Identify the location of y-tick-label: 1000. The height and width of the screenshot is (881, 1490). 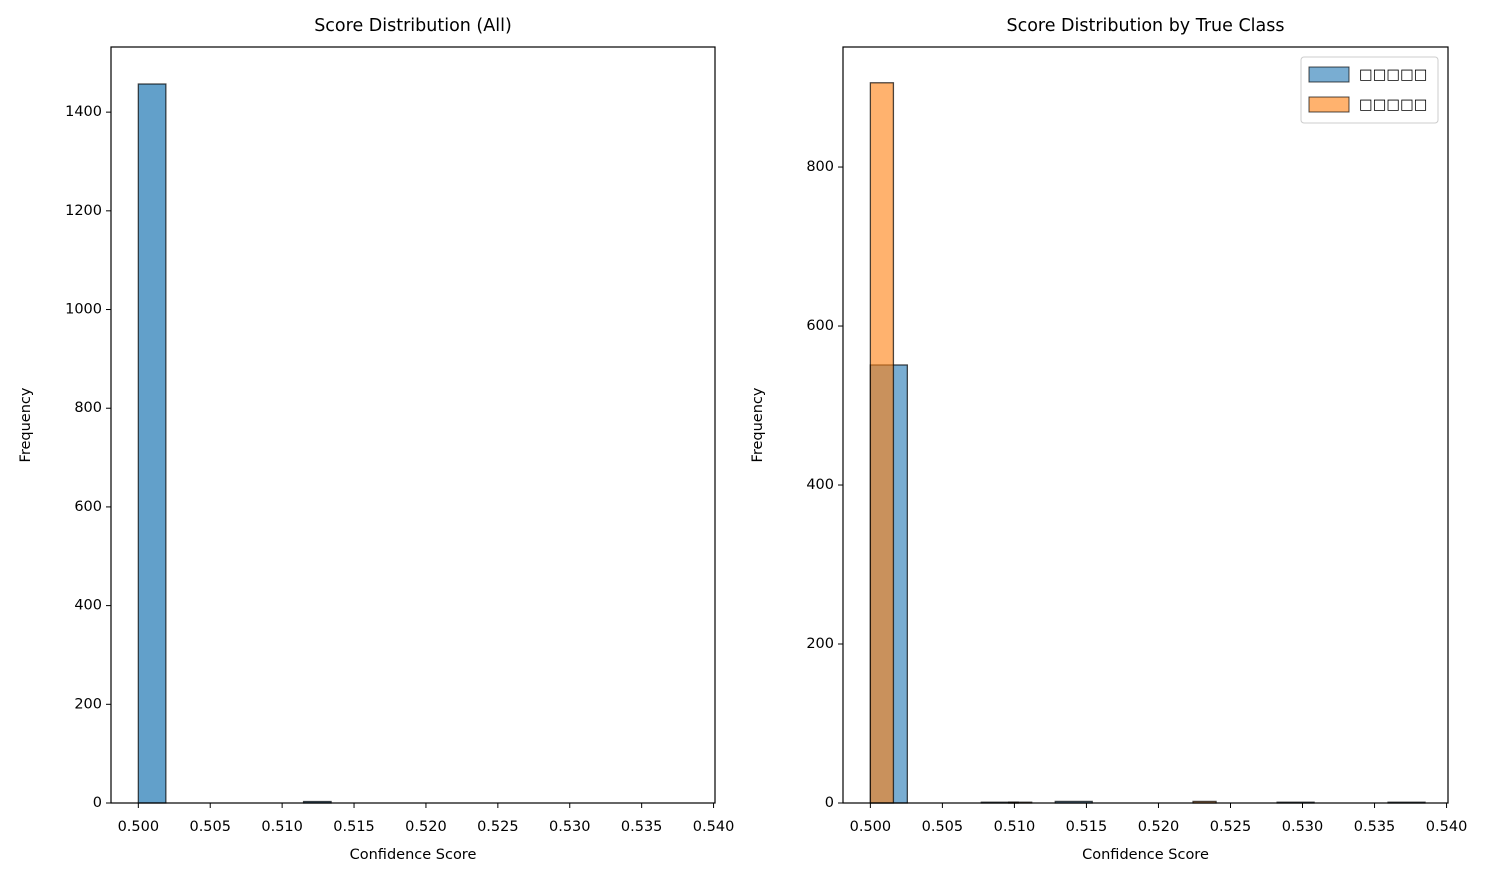
(83, 310).